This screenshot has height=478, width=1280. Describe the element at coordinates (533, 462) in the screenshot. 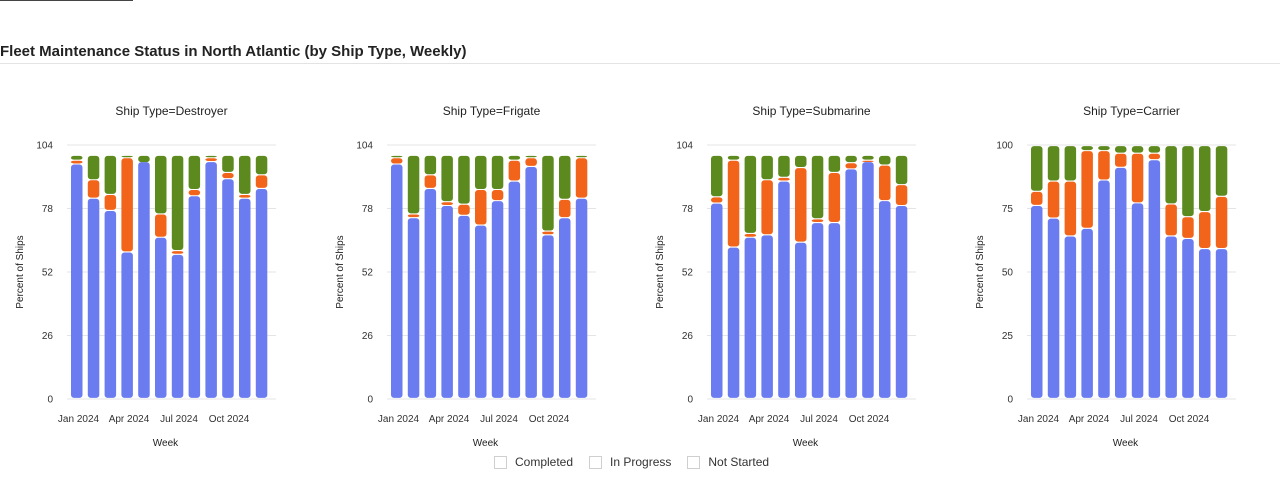

I see `legend-item-completed: Completed` at that location.